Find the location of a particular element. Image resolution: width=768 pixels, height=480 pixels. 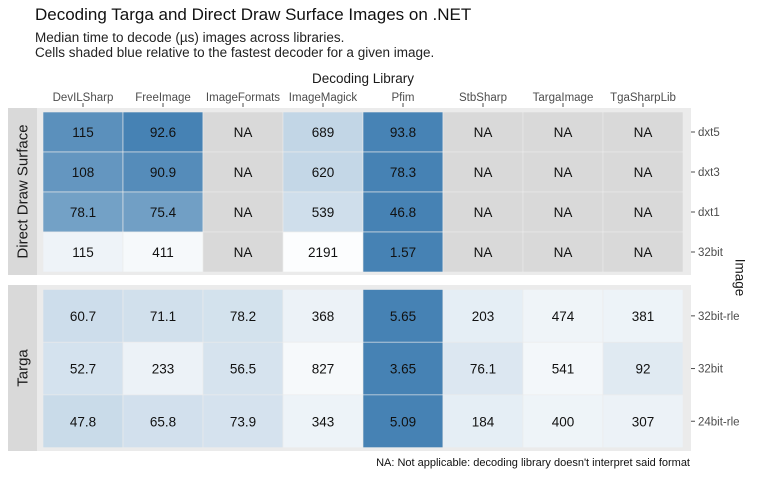

cell-value-label: 541 is located at coordinates (563, 369).